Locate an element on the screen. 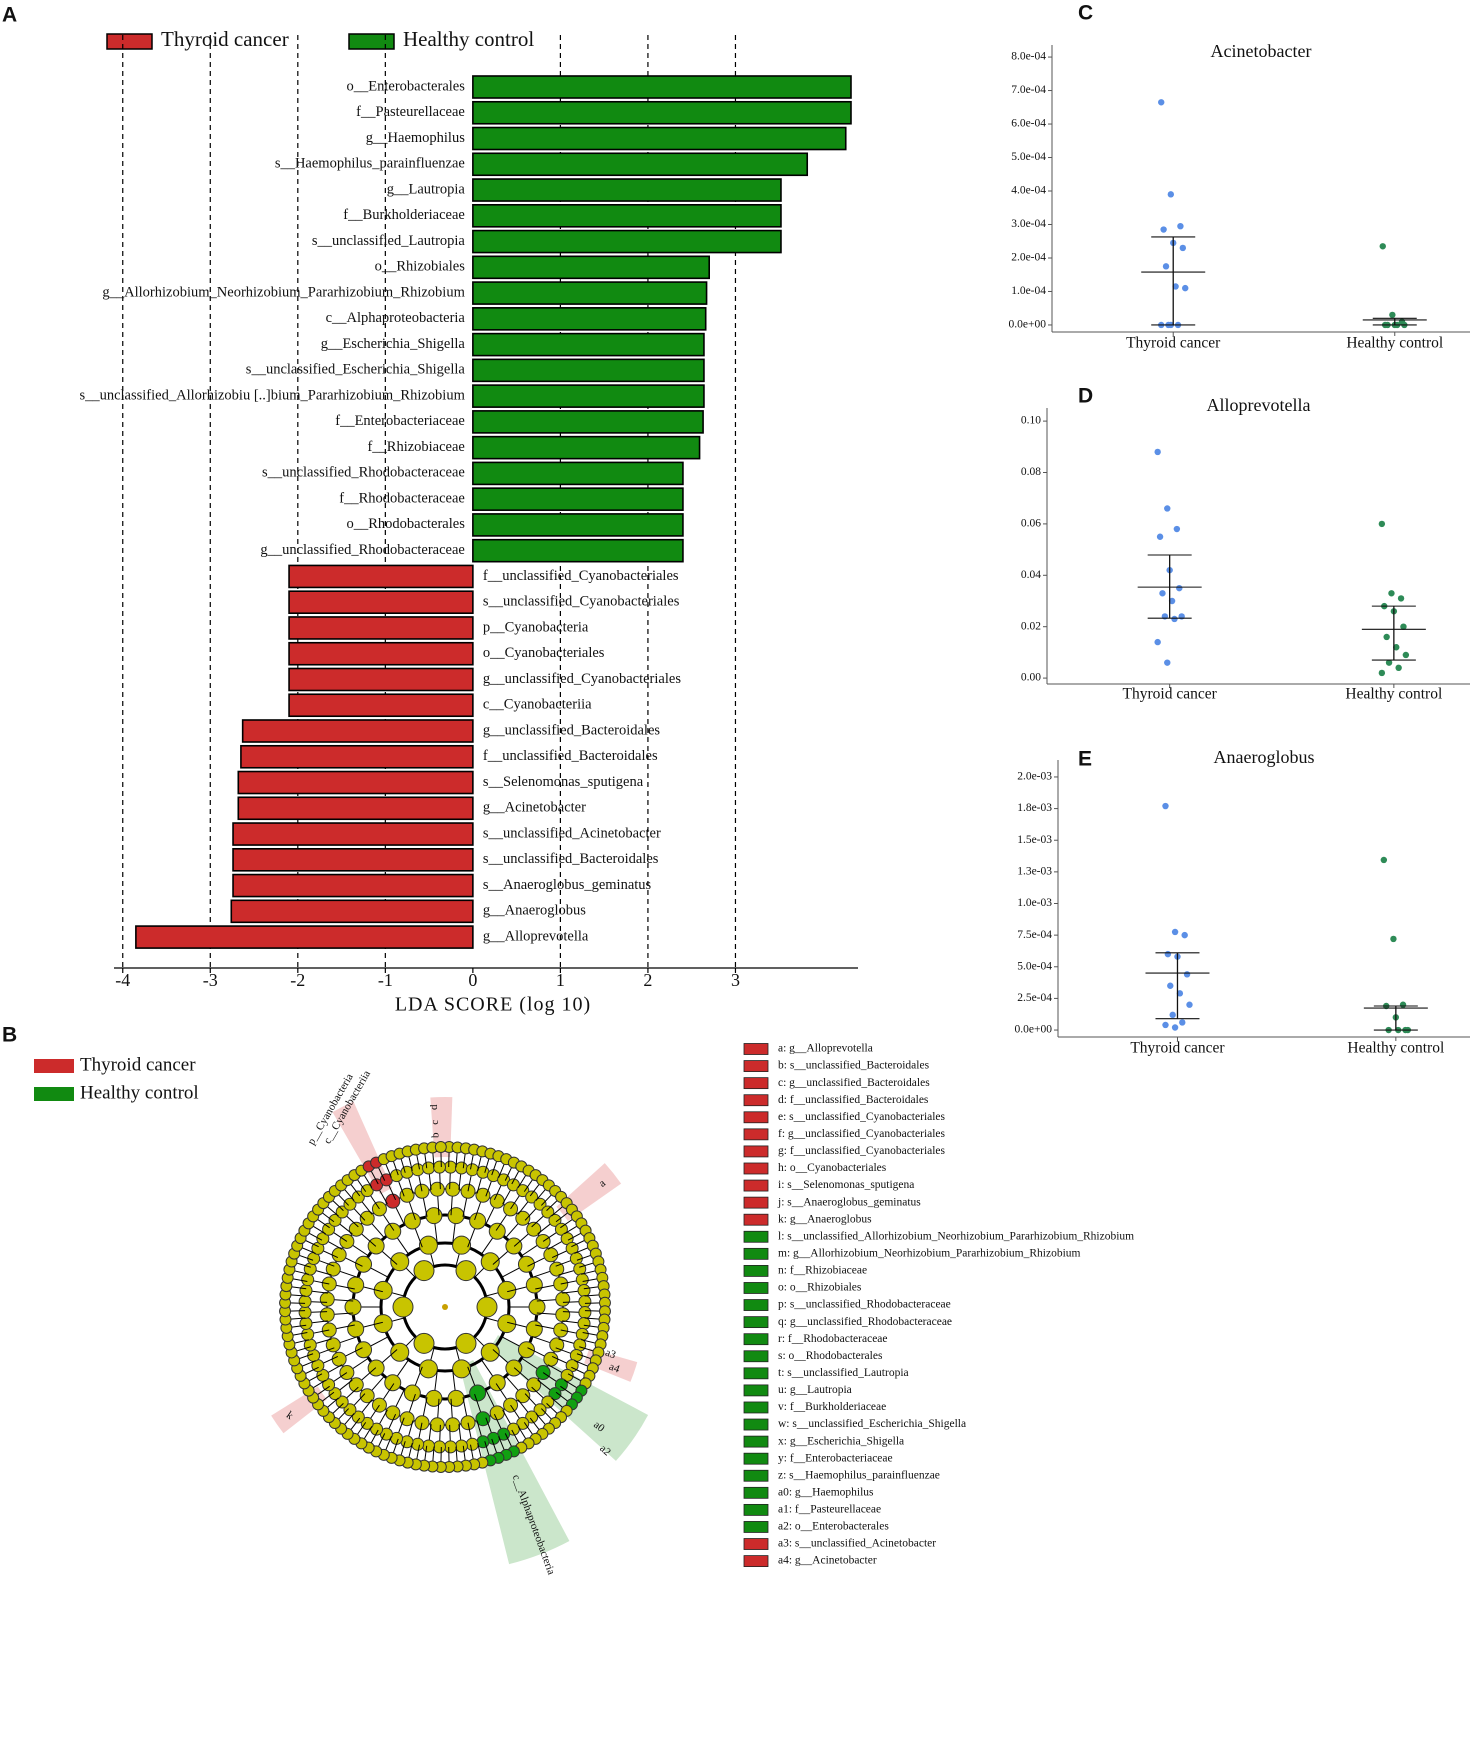 This screenshot has height=1760, width=1477. y-tick-label: 0.10 is located at coordinates (1031, 421).